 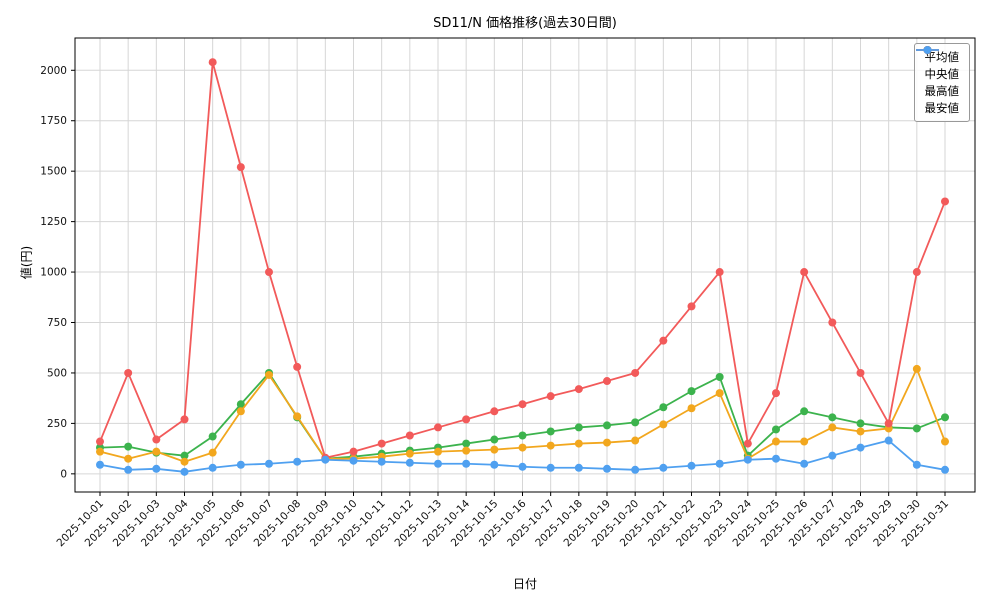 I want to click on legend-item: 最高値, so click(x=937, y=72).